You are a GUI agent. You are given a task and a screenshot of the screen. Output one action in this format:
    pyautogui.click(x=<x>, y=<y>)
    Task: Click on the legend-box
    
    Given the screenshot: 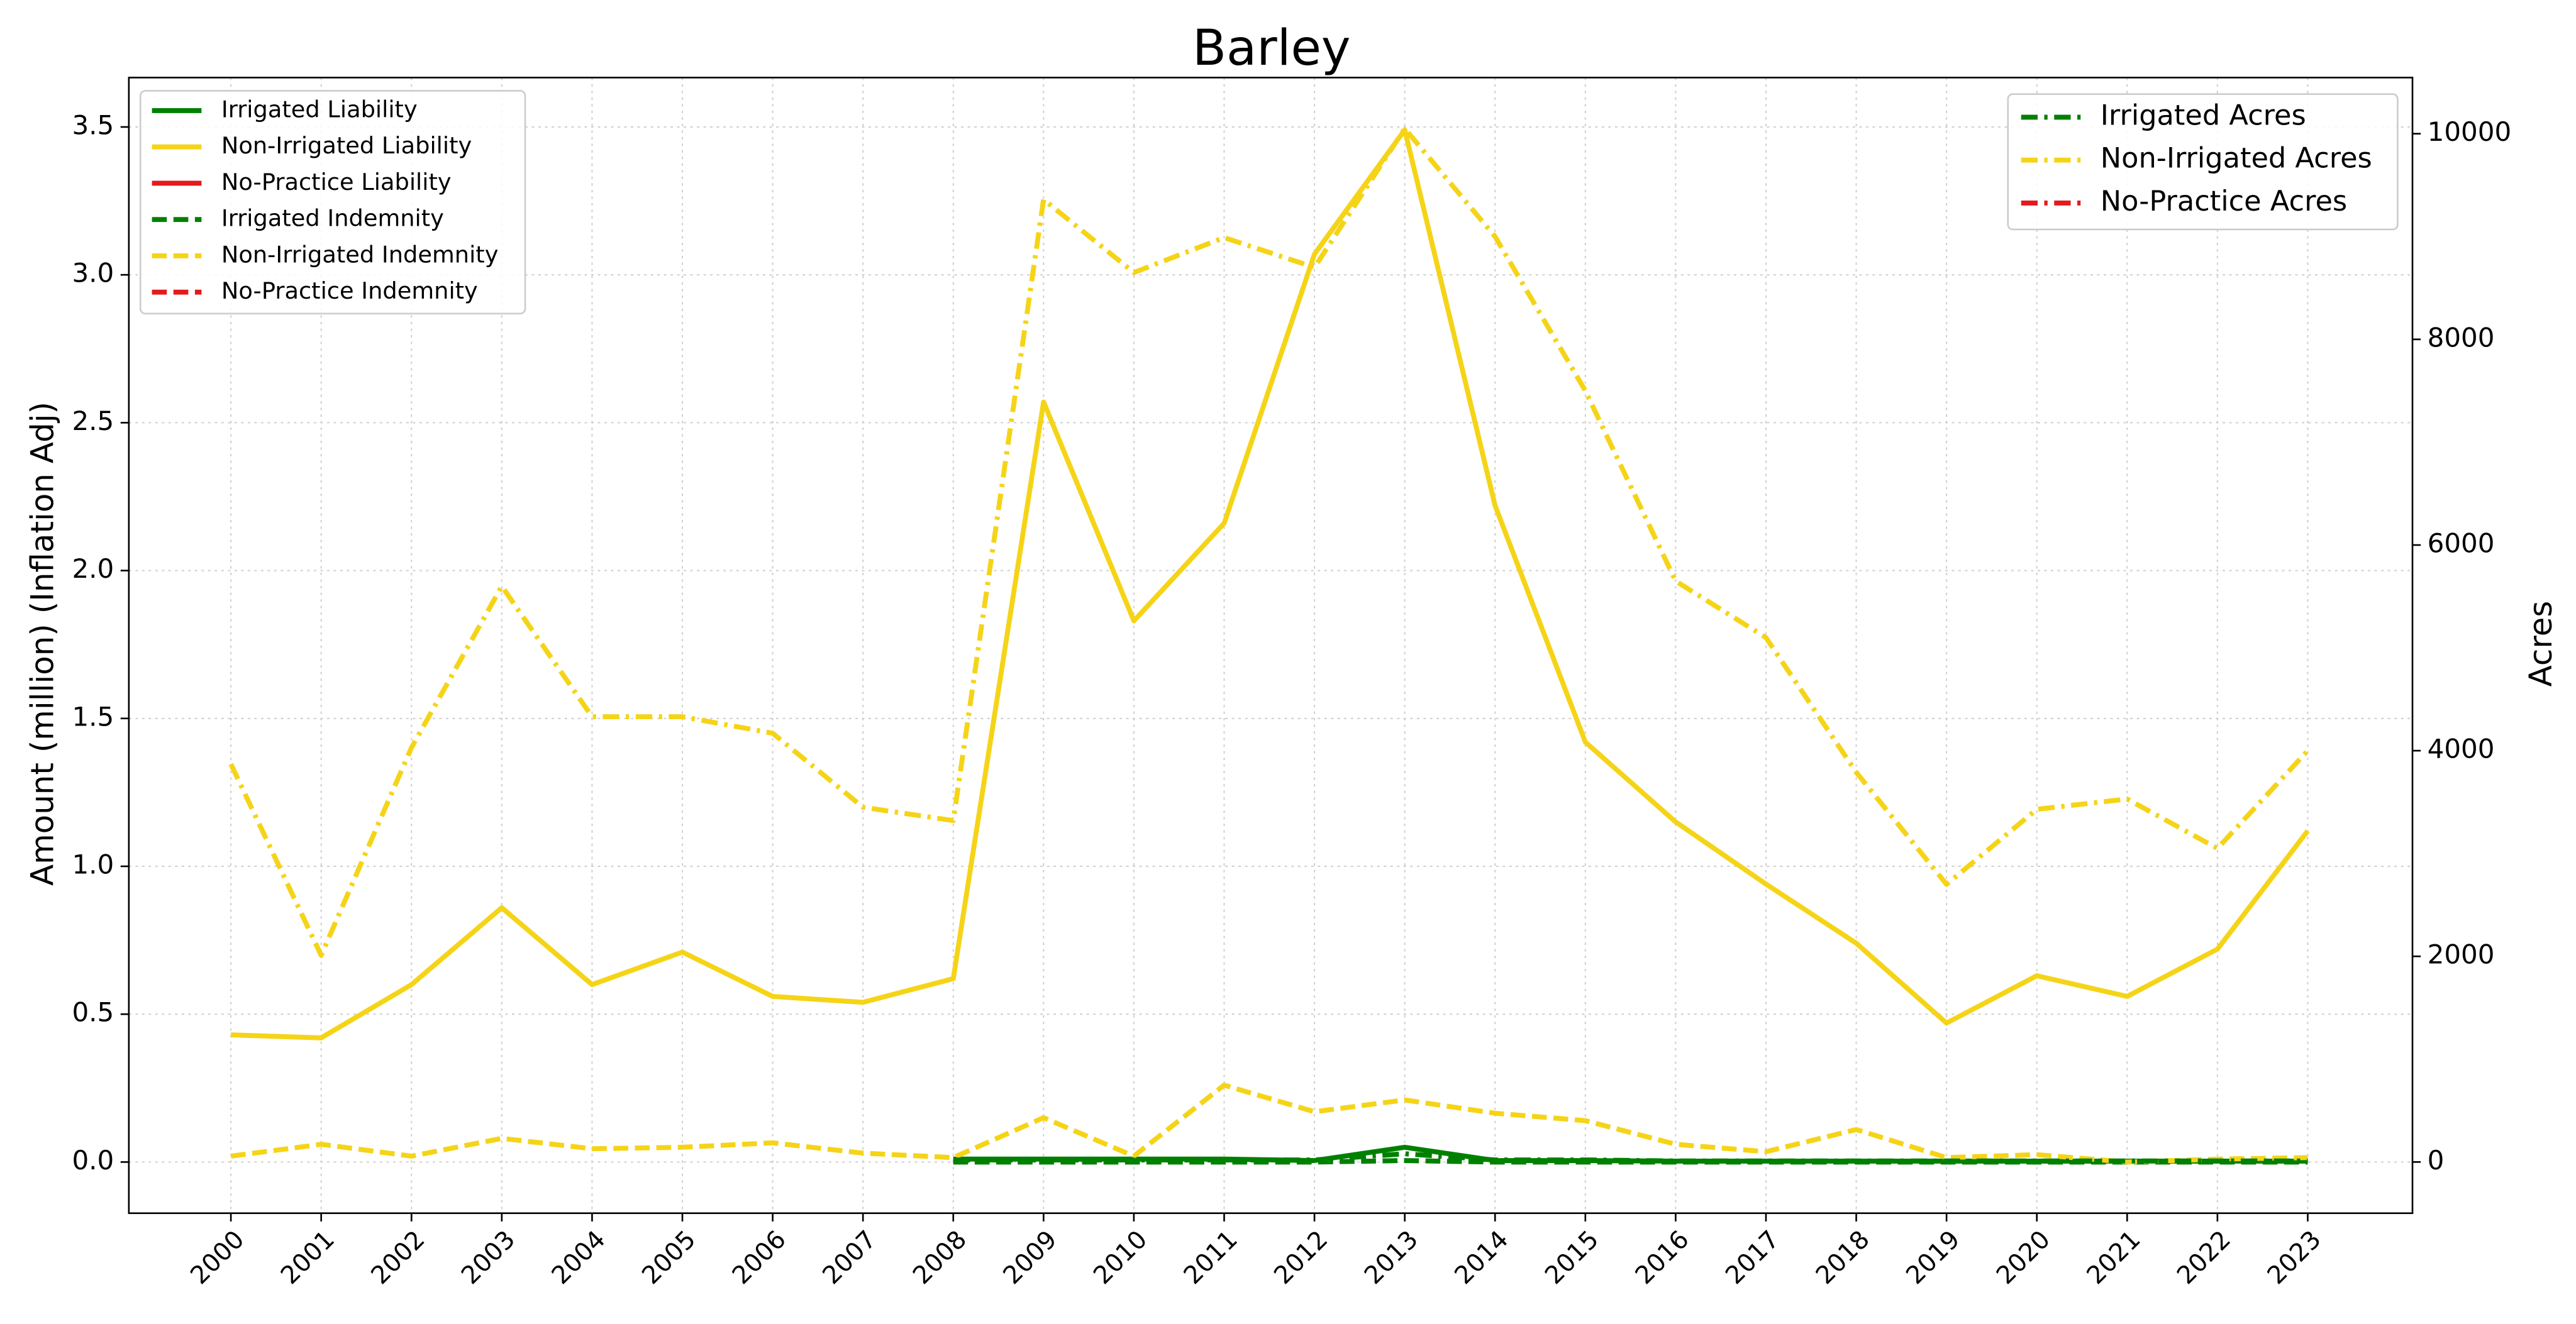 What is the action you would take?
    pyautogui.click(x=332, y=202)
    